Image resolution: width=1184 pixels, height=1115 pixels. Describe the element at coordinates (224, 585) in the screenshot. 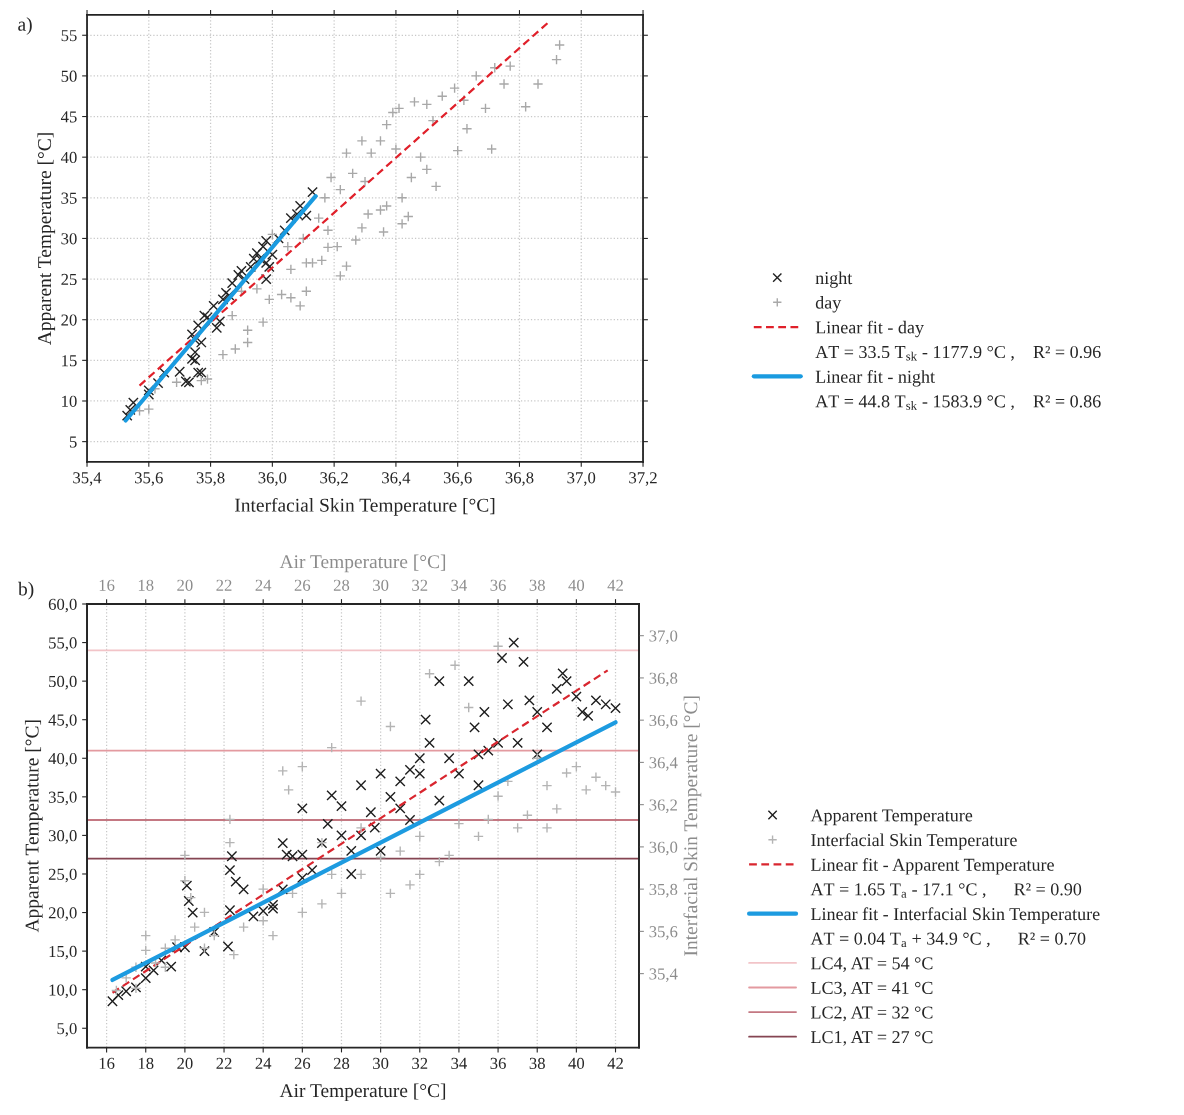

I see `x2-tick-label: 22` at that location.